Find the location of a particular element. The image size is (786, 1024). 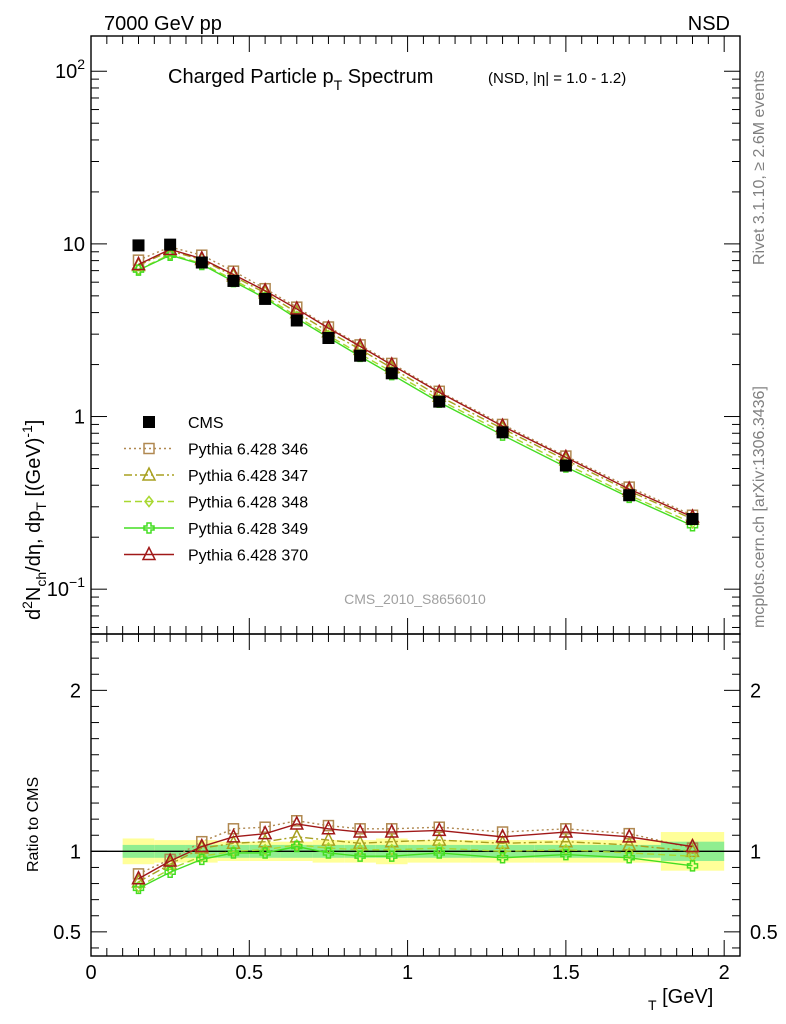

legend-label-3: Pythia 6.428 348 is located at coordinates (248, 503).